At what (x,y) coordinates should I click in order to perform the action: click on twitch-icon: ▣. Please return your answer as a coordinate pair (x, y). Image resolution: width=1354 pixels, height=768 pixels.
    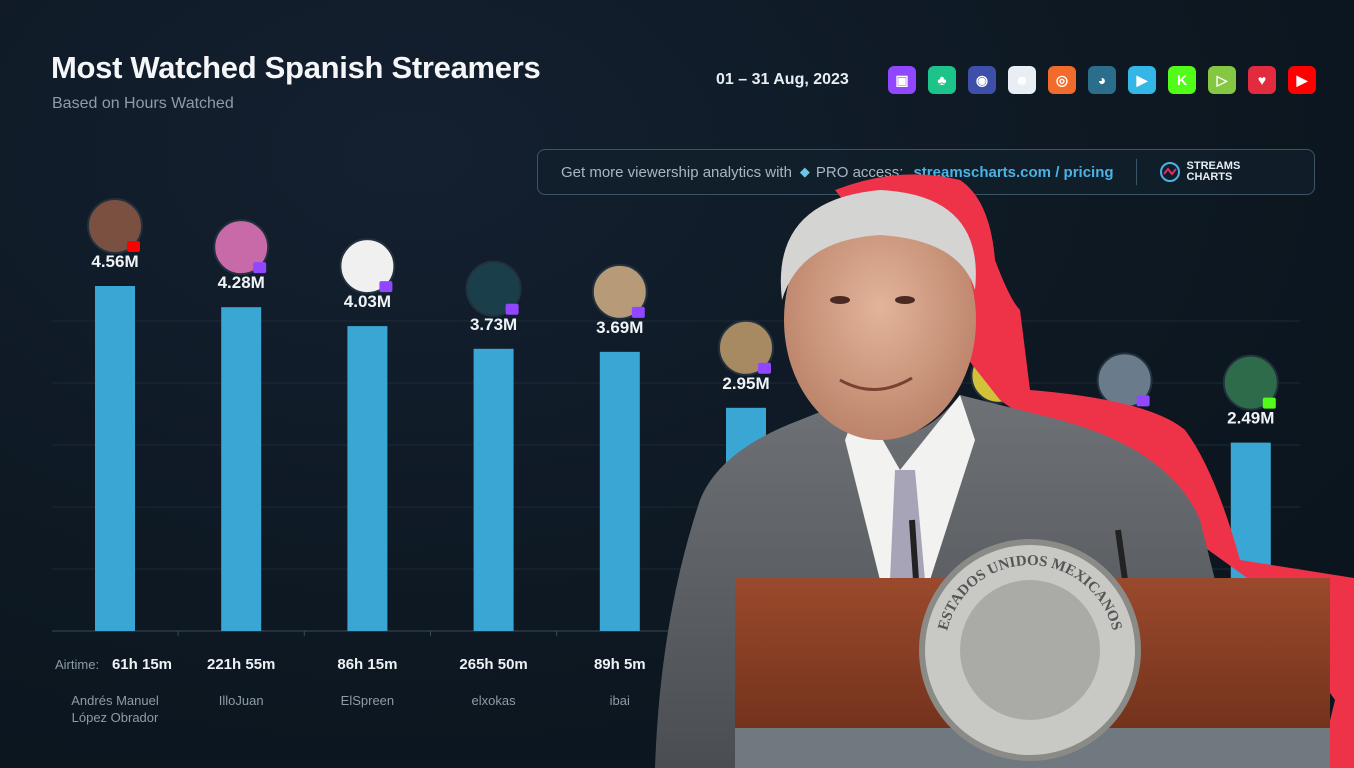
    Looking at the image, I should click on (902, 80).